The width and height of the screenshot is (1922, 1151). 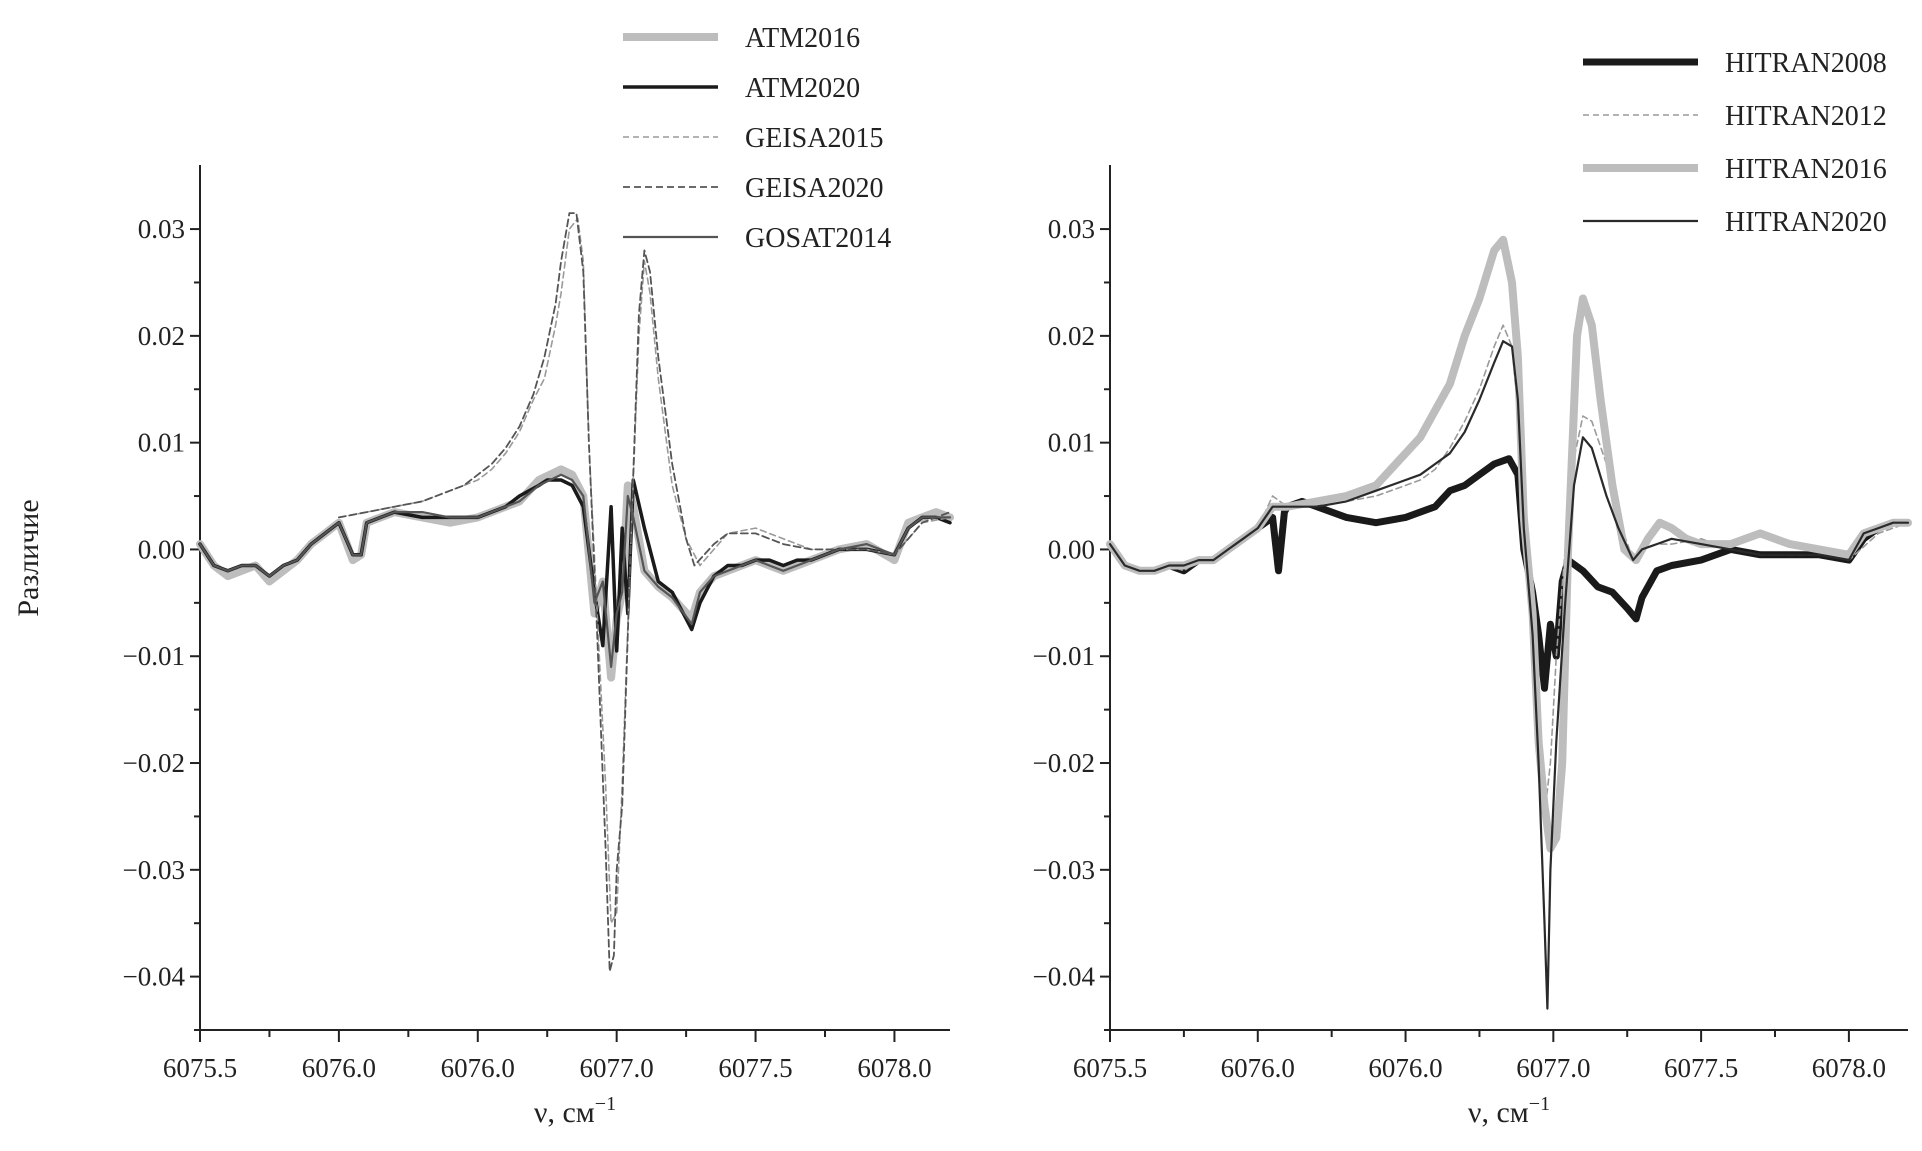 I want to click on legend-label-hitran2012: HITRAN2012, so click(x=1806, y=116).